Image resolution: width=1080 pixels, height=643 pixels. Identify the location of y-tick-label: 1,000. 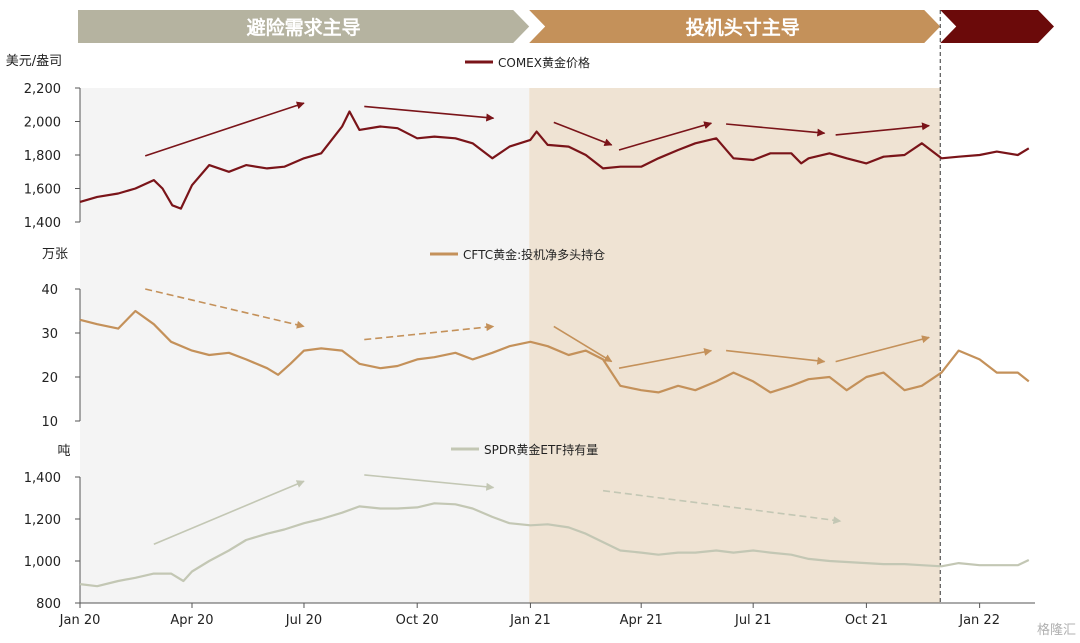
(42, 562).